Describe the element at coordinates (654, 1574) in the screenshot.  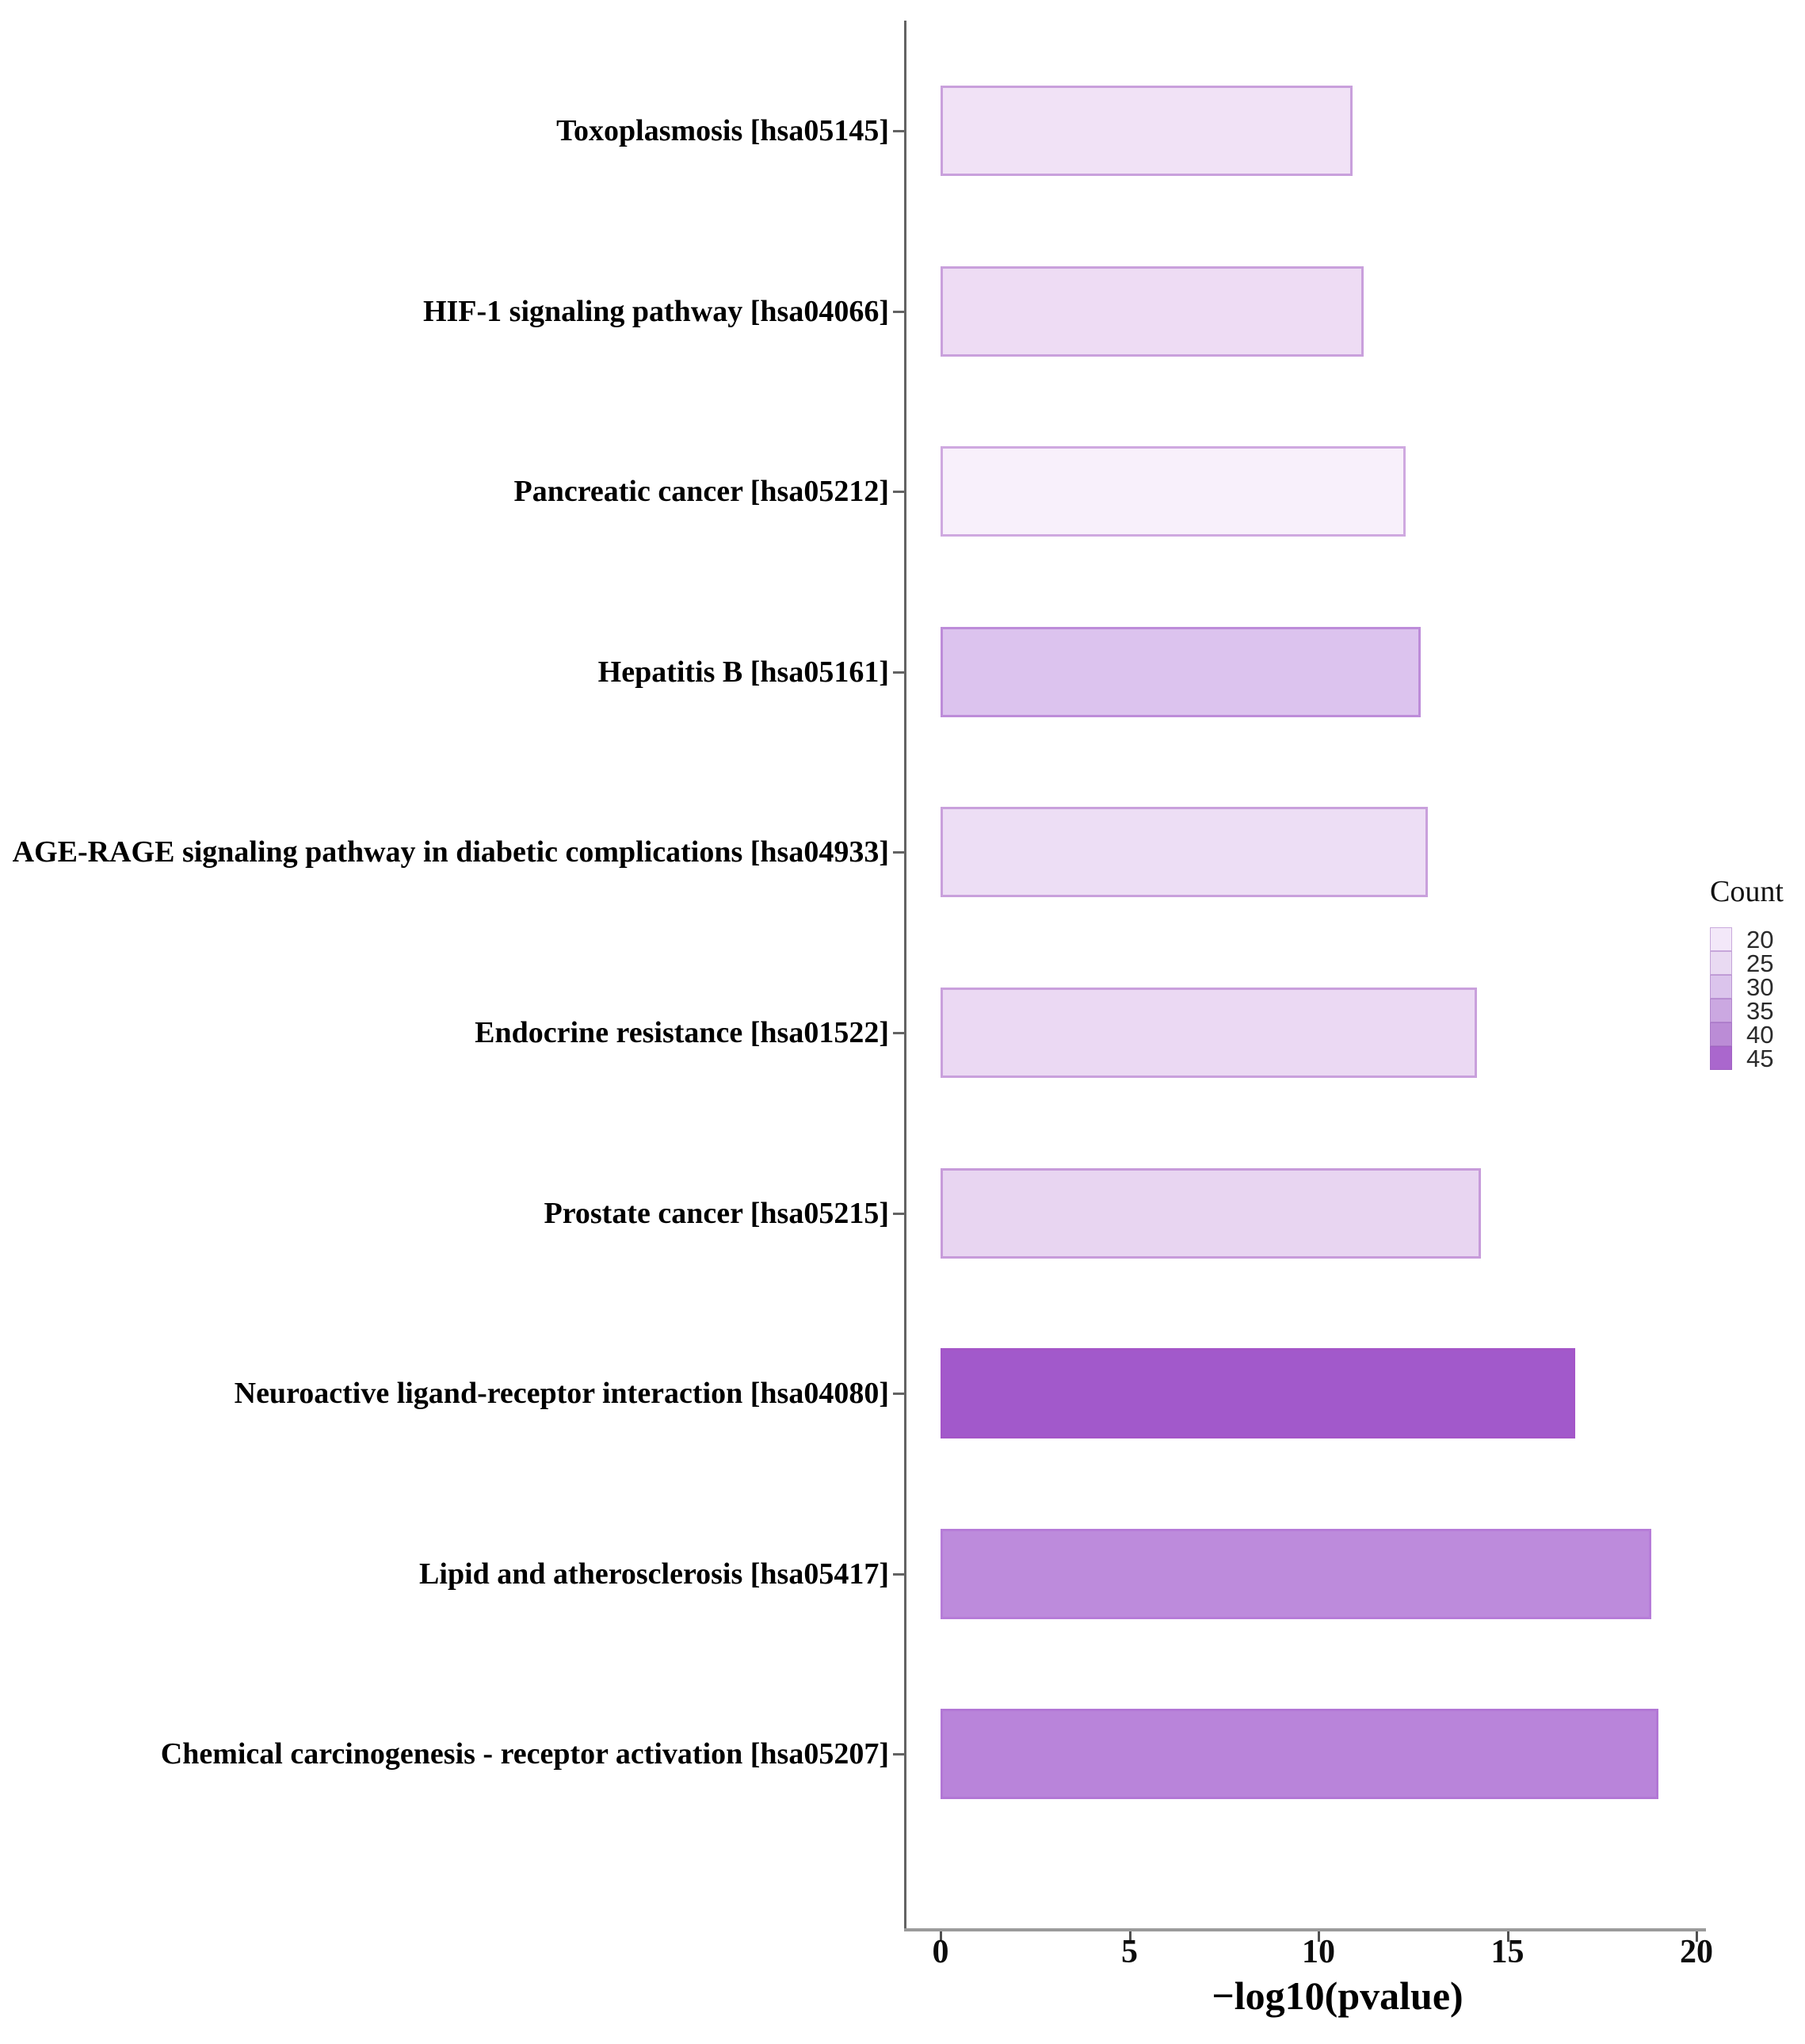
I see `category-label: Lipid and atherosclerosis [hsa05417]` at that location.